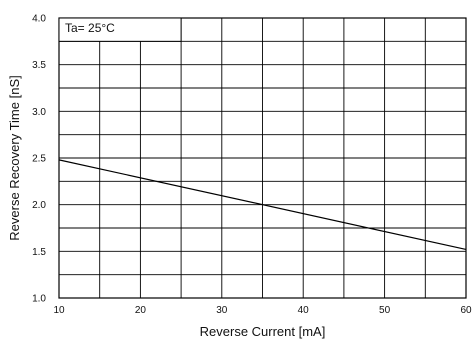 This screenshot has width=474, height=343. Describe the element at coordinates (466, 310) in the screenshot. I see `x-tick-label: 60` at that location.